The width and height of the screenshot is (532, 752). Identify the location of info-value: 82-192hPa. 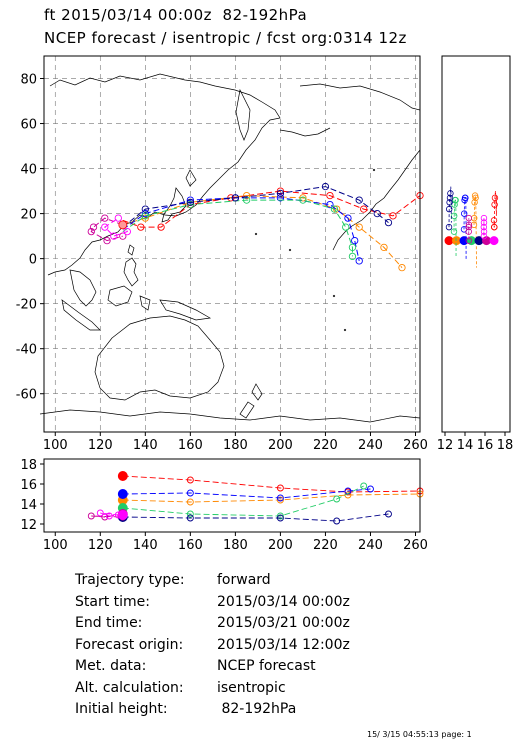
(257, 709).